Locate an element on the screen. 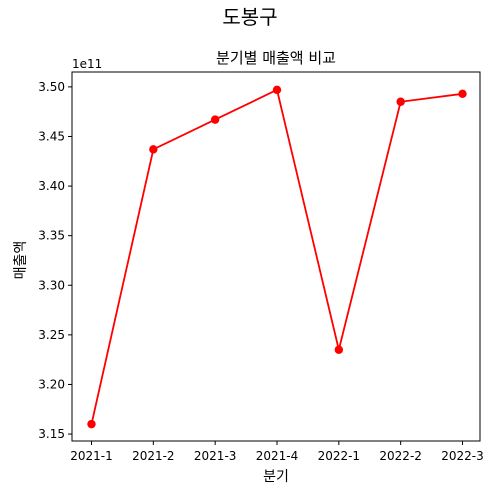 The width and height of the screenshot is (500, 500). y-tick-label: 3.45 is located at coordinates (51, 136).